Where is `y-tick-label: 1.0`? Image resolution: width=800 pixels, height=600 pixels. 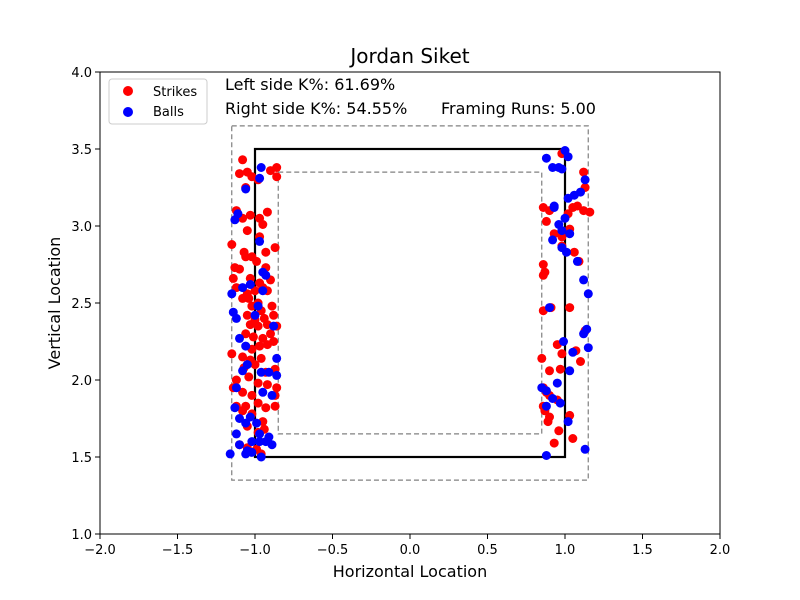
y-tick-label: 1.0 is located at coordinates (81, 535).